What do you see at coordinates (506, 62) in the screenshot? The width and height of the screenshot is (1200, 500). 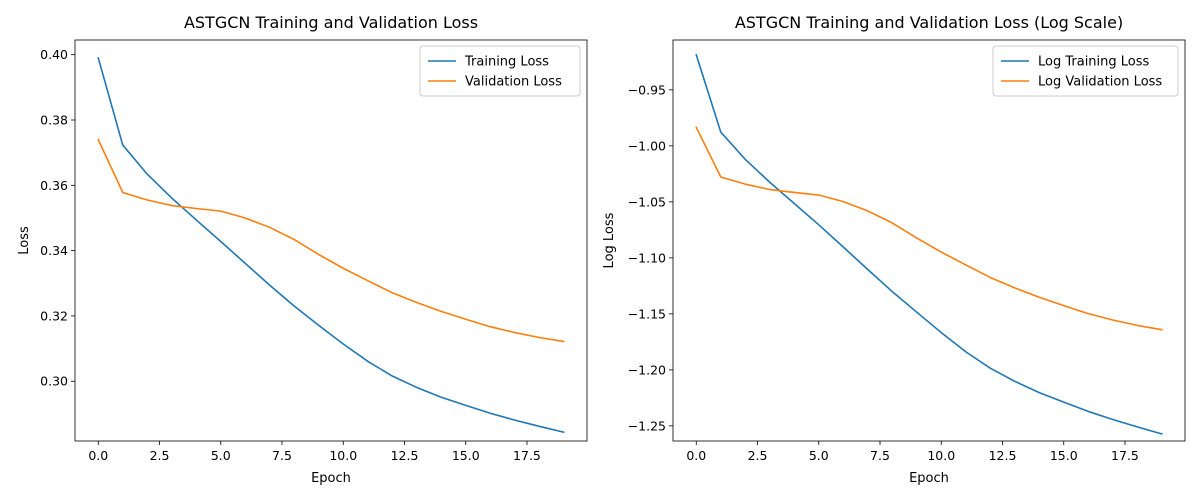 I see `legend-entry: Training Loss` at bounding box center [506, 62].